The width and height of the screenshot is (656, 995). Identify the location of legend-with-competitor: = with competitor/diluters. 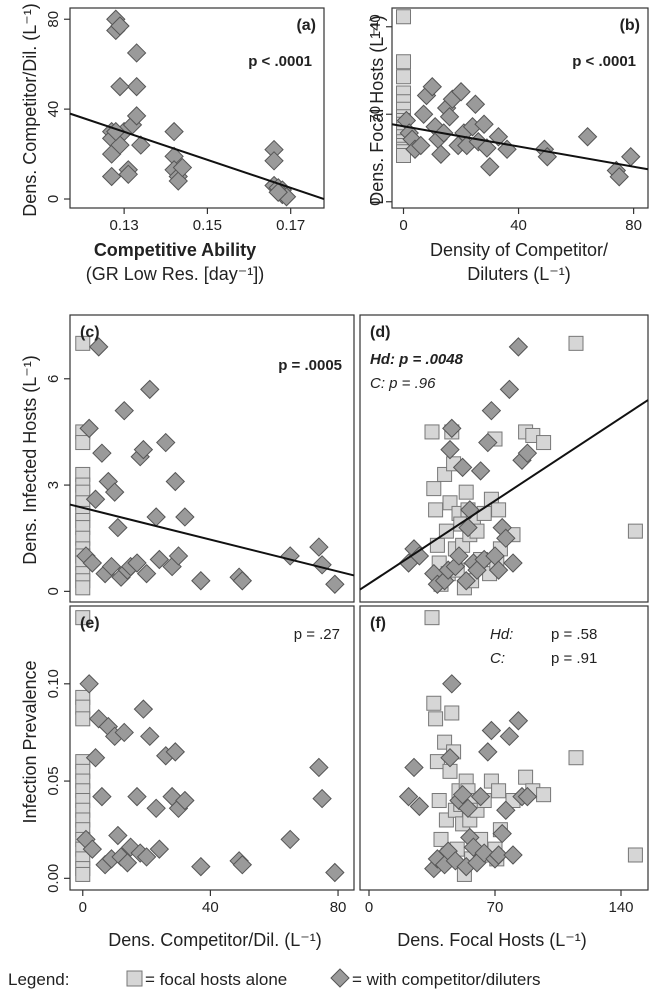
(446, 979).